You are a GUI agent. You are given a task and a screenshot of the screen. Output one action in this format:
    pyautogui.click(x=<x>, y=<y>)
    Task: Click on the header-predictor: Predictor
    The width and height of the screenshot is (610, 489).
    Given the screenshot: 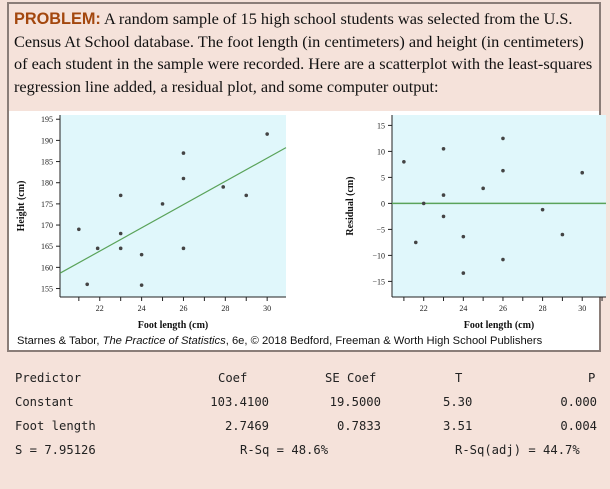 What is the action you would take?
    pyautogui.click(x=48, y=378)
    